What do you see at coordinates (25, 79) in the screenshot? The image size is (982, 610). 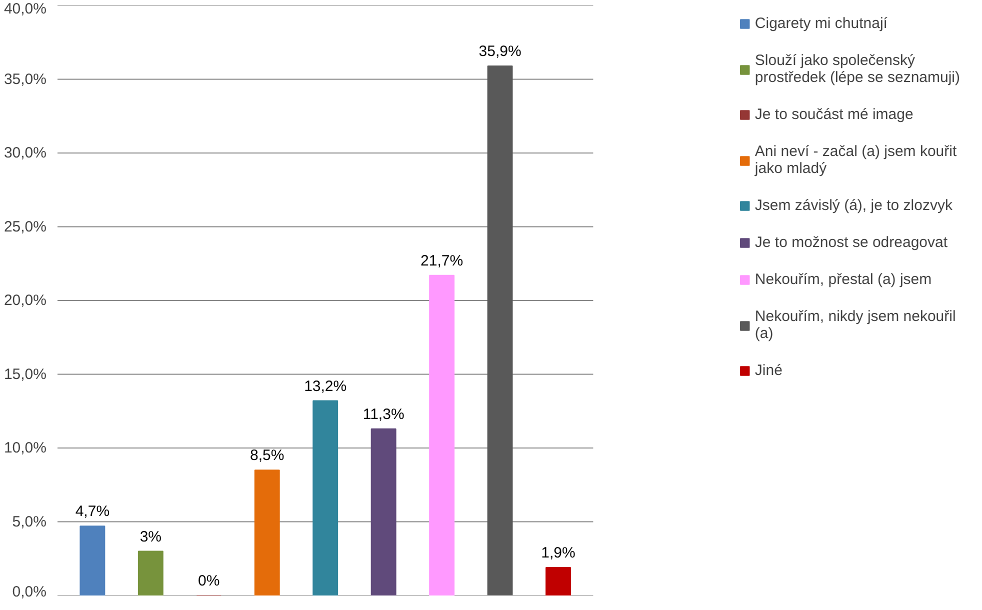 I see `y-tick-label: 35,0%` at bounding box center [25, 79].